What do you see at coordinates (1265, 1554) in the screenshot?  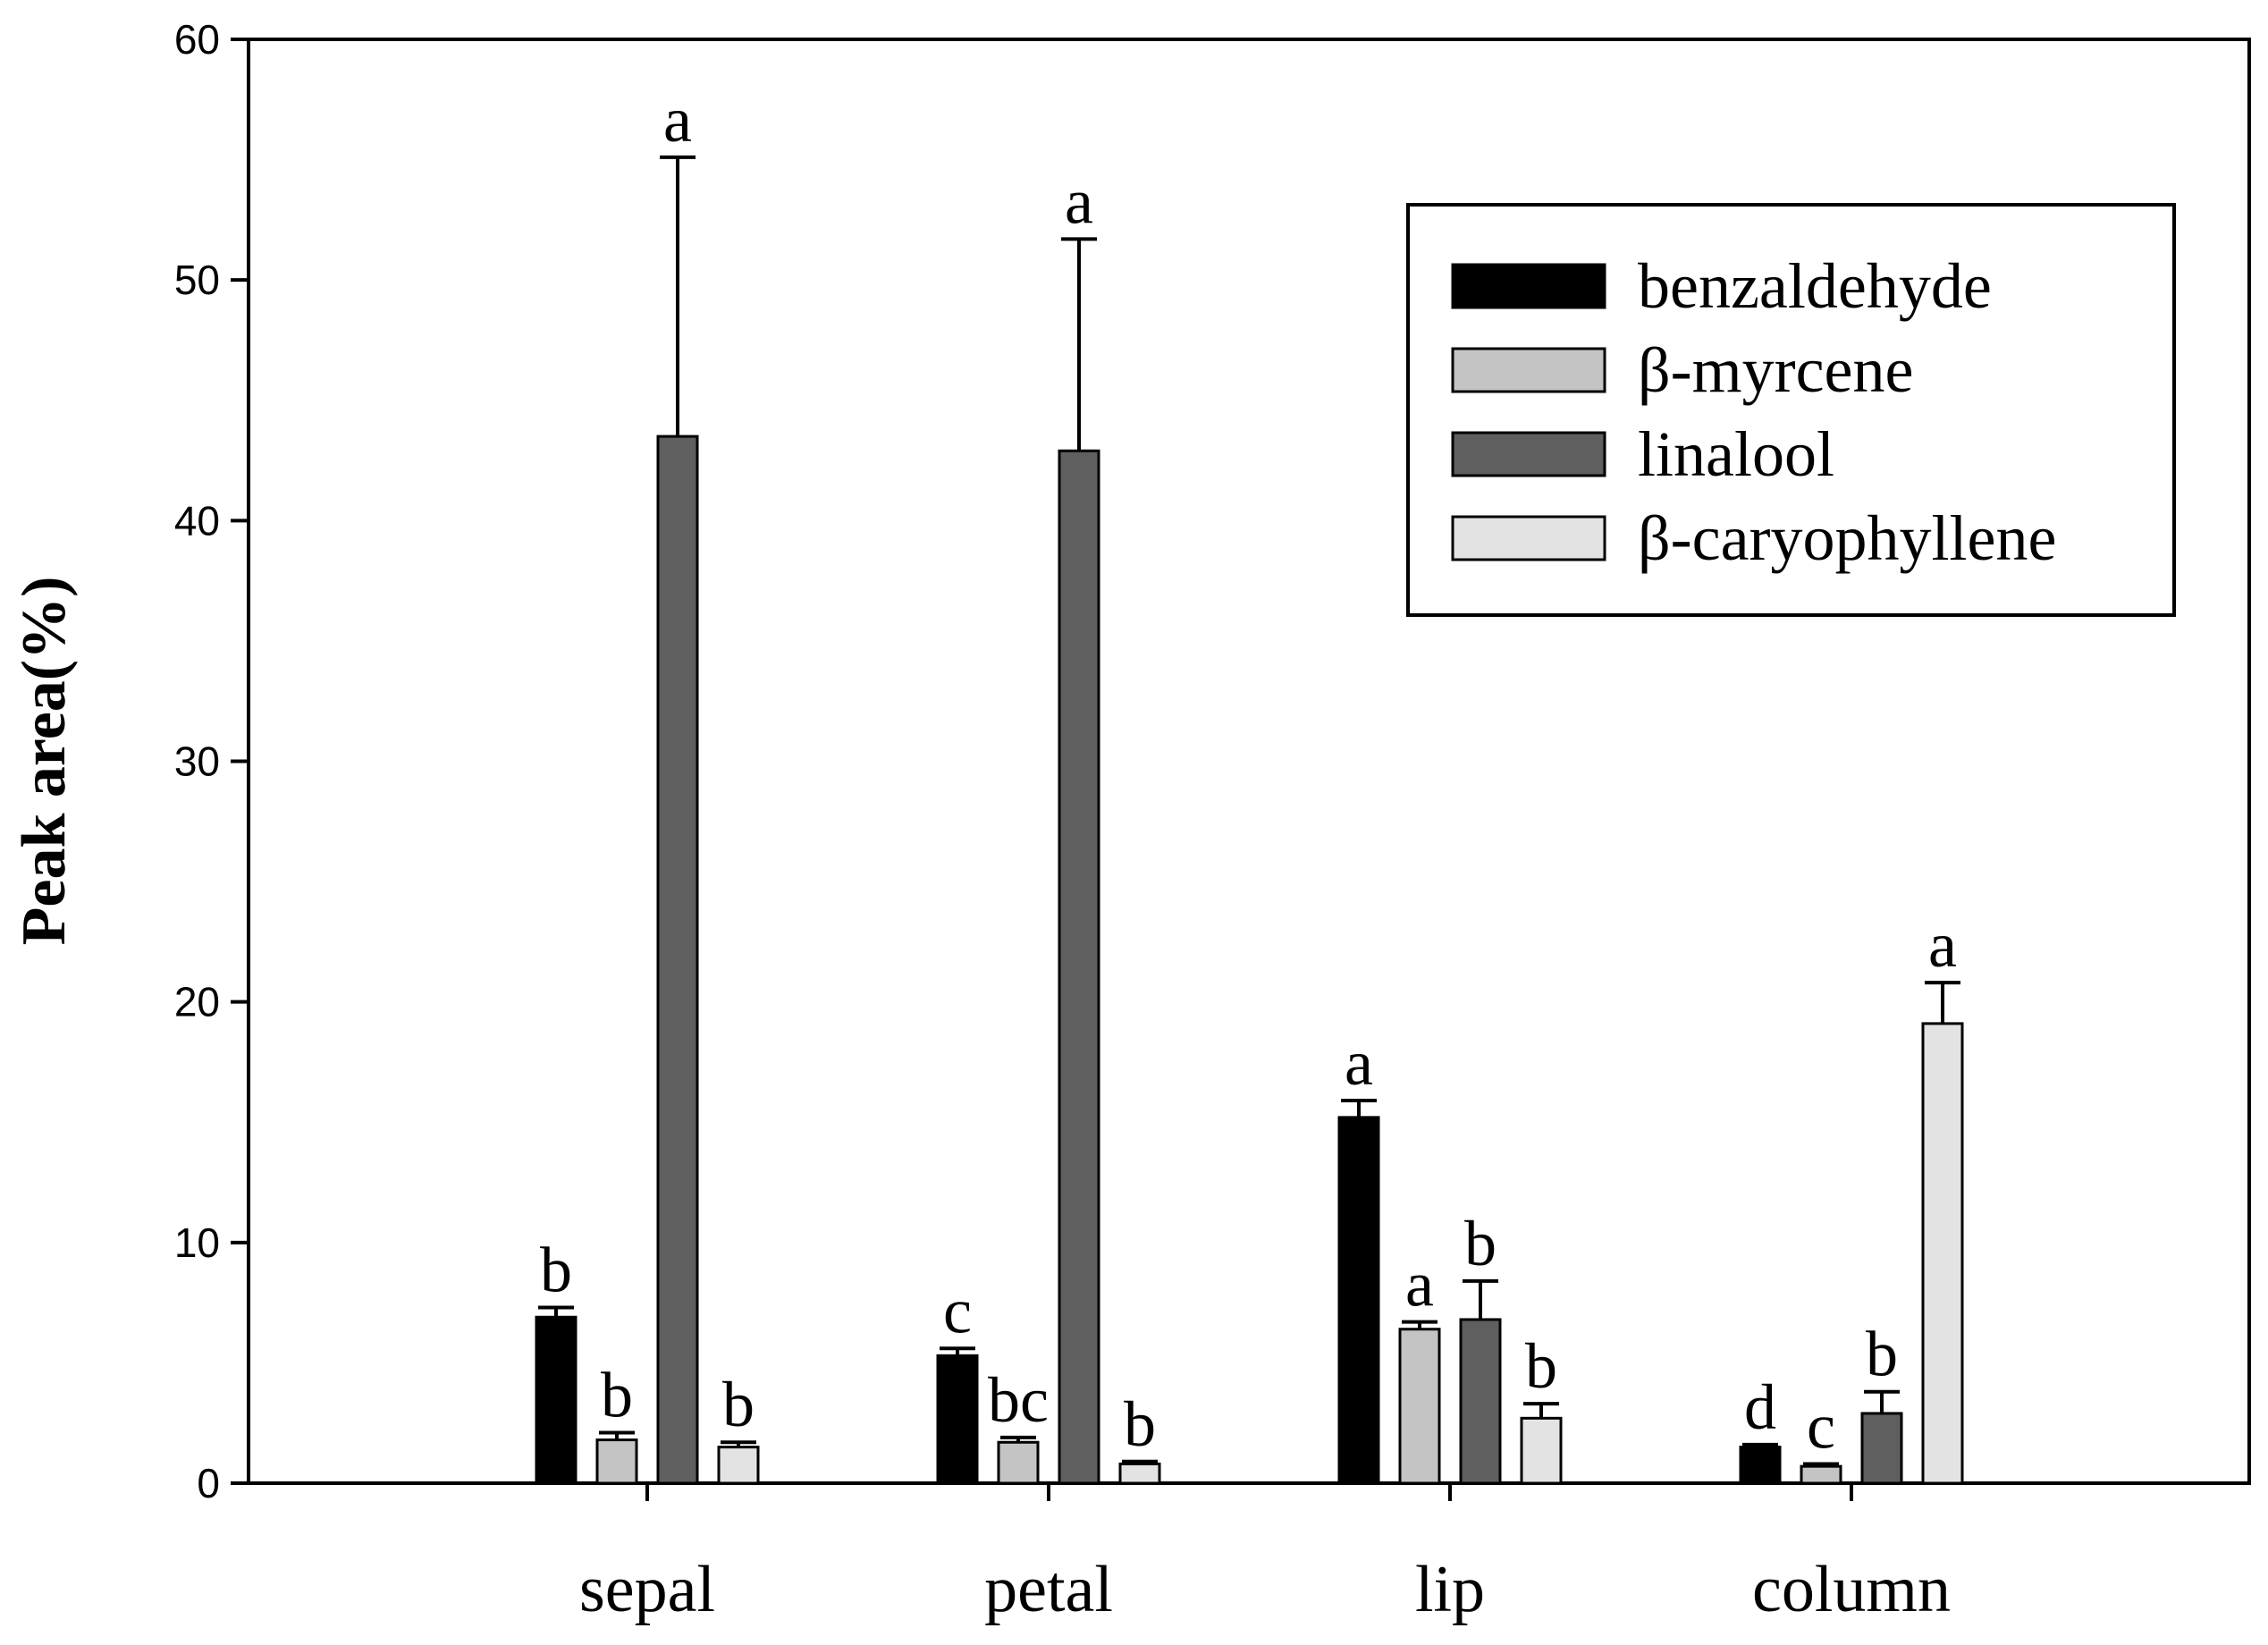 I see `x-axis: sepal petal lip column` at bounding box center [1265, 1554].